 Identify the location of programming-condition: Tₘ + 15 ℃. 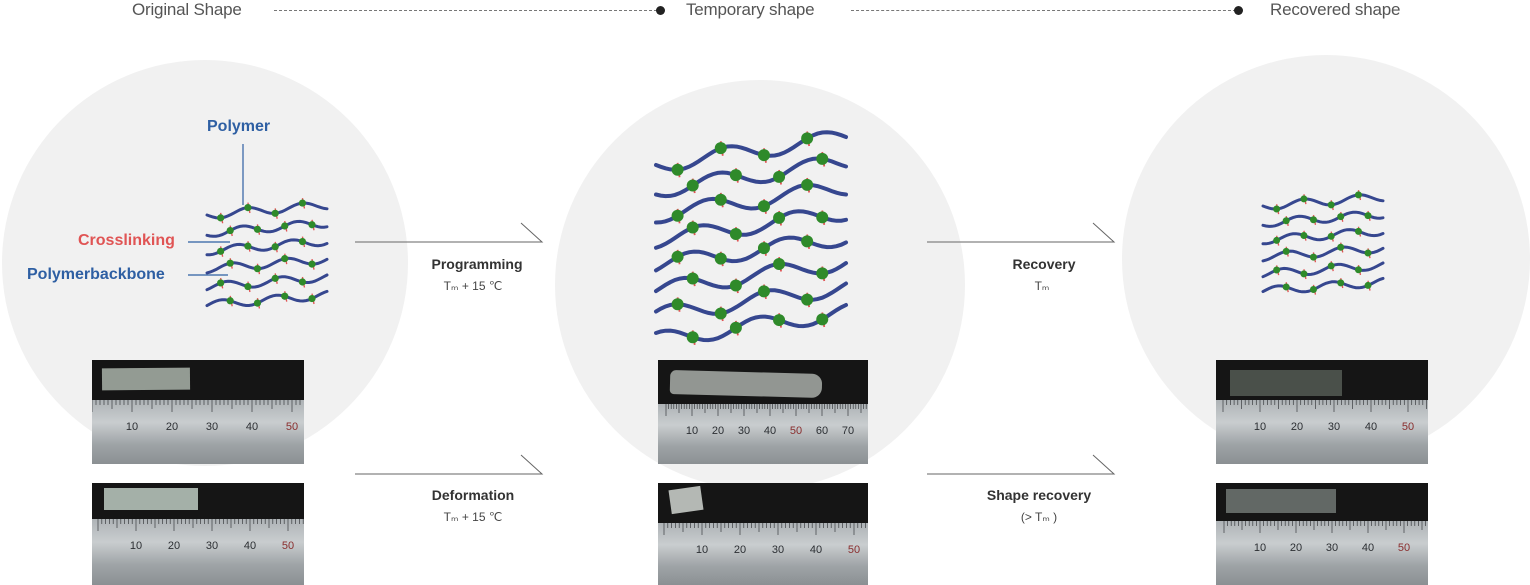
(473, 286).